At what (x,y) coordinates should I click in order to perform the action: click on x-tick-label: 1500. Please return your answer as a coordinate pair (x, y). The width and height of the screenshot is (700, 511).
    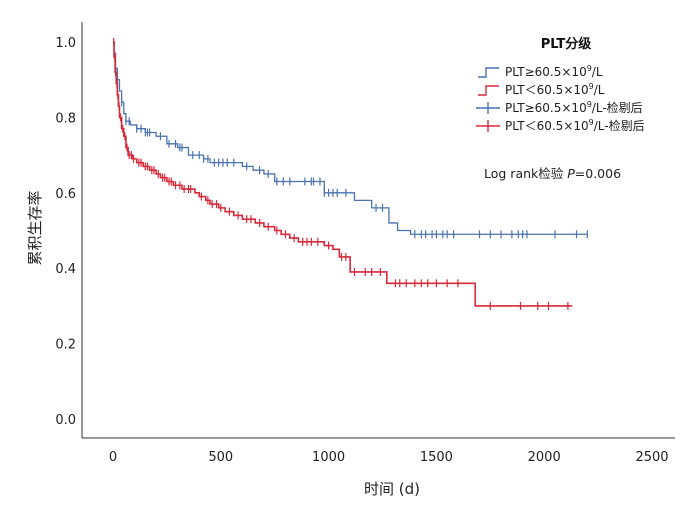
    Looking at the image, I should click on (436, 457).